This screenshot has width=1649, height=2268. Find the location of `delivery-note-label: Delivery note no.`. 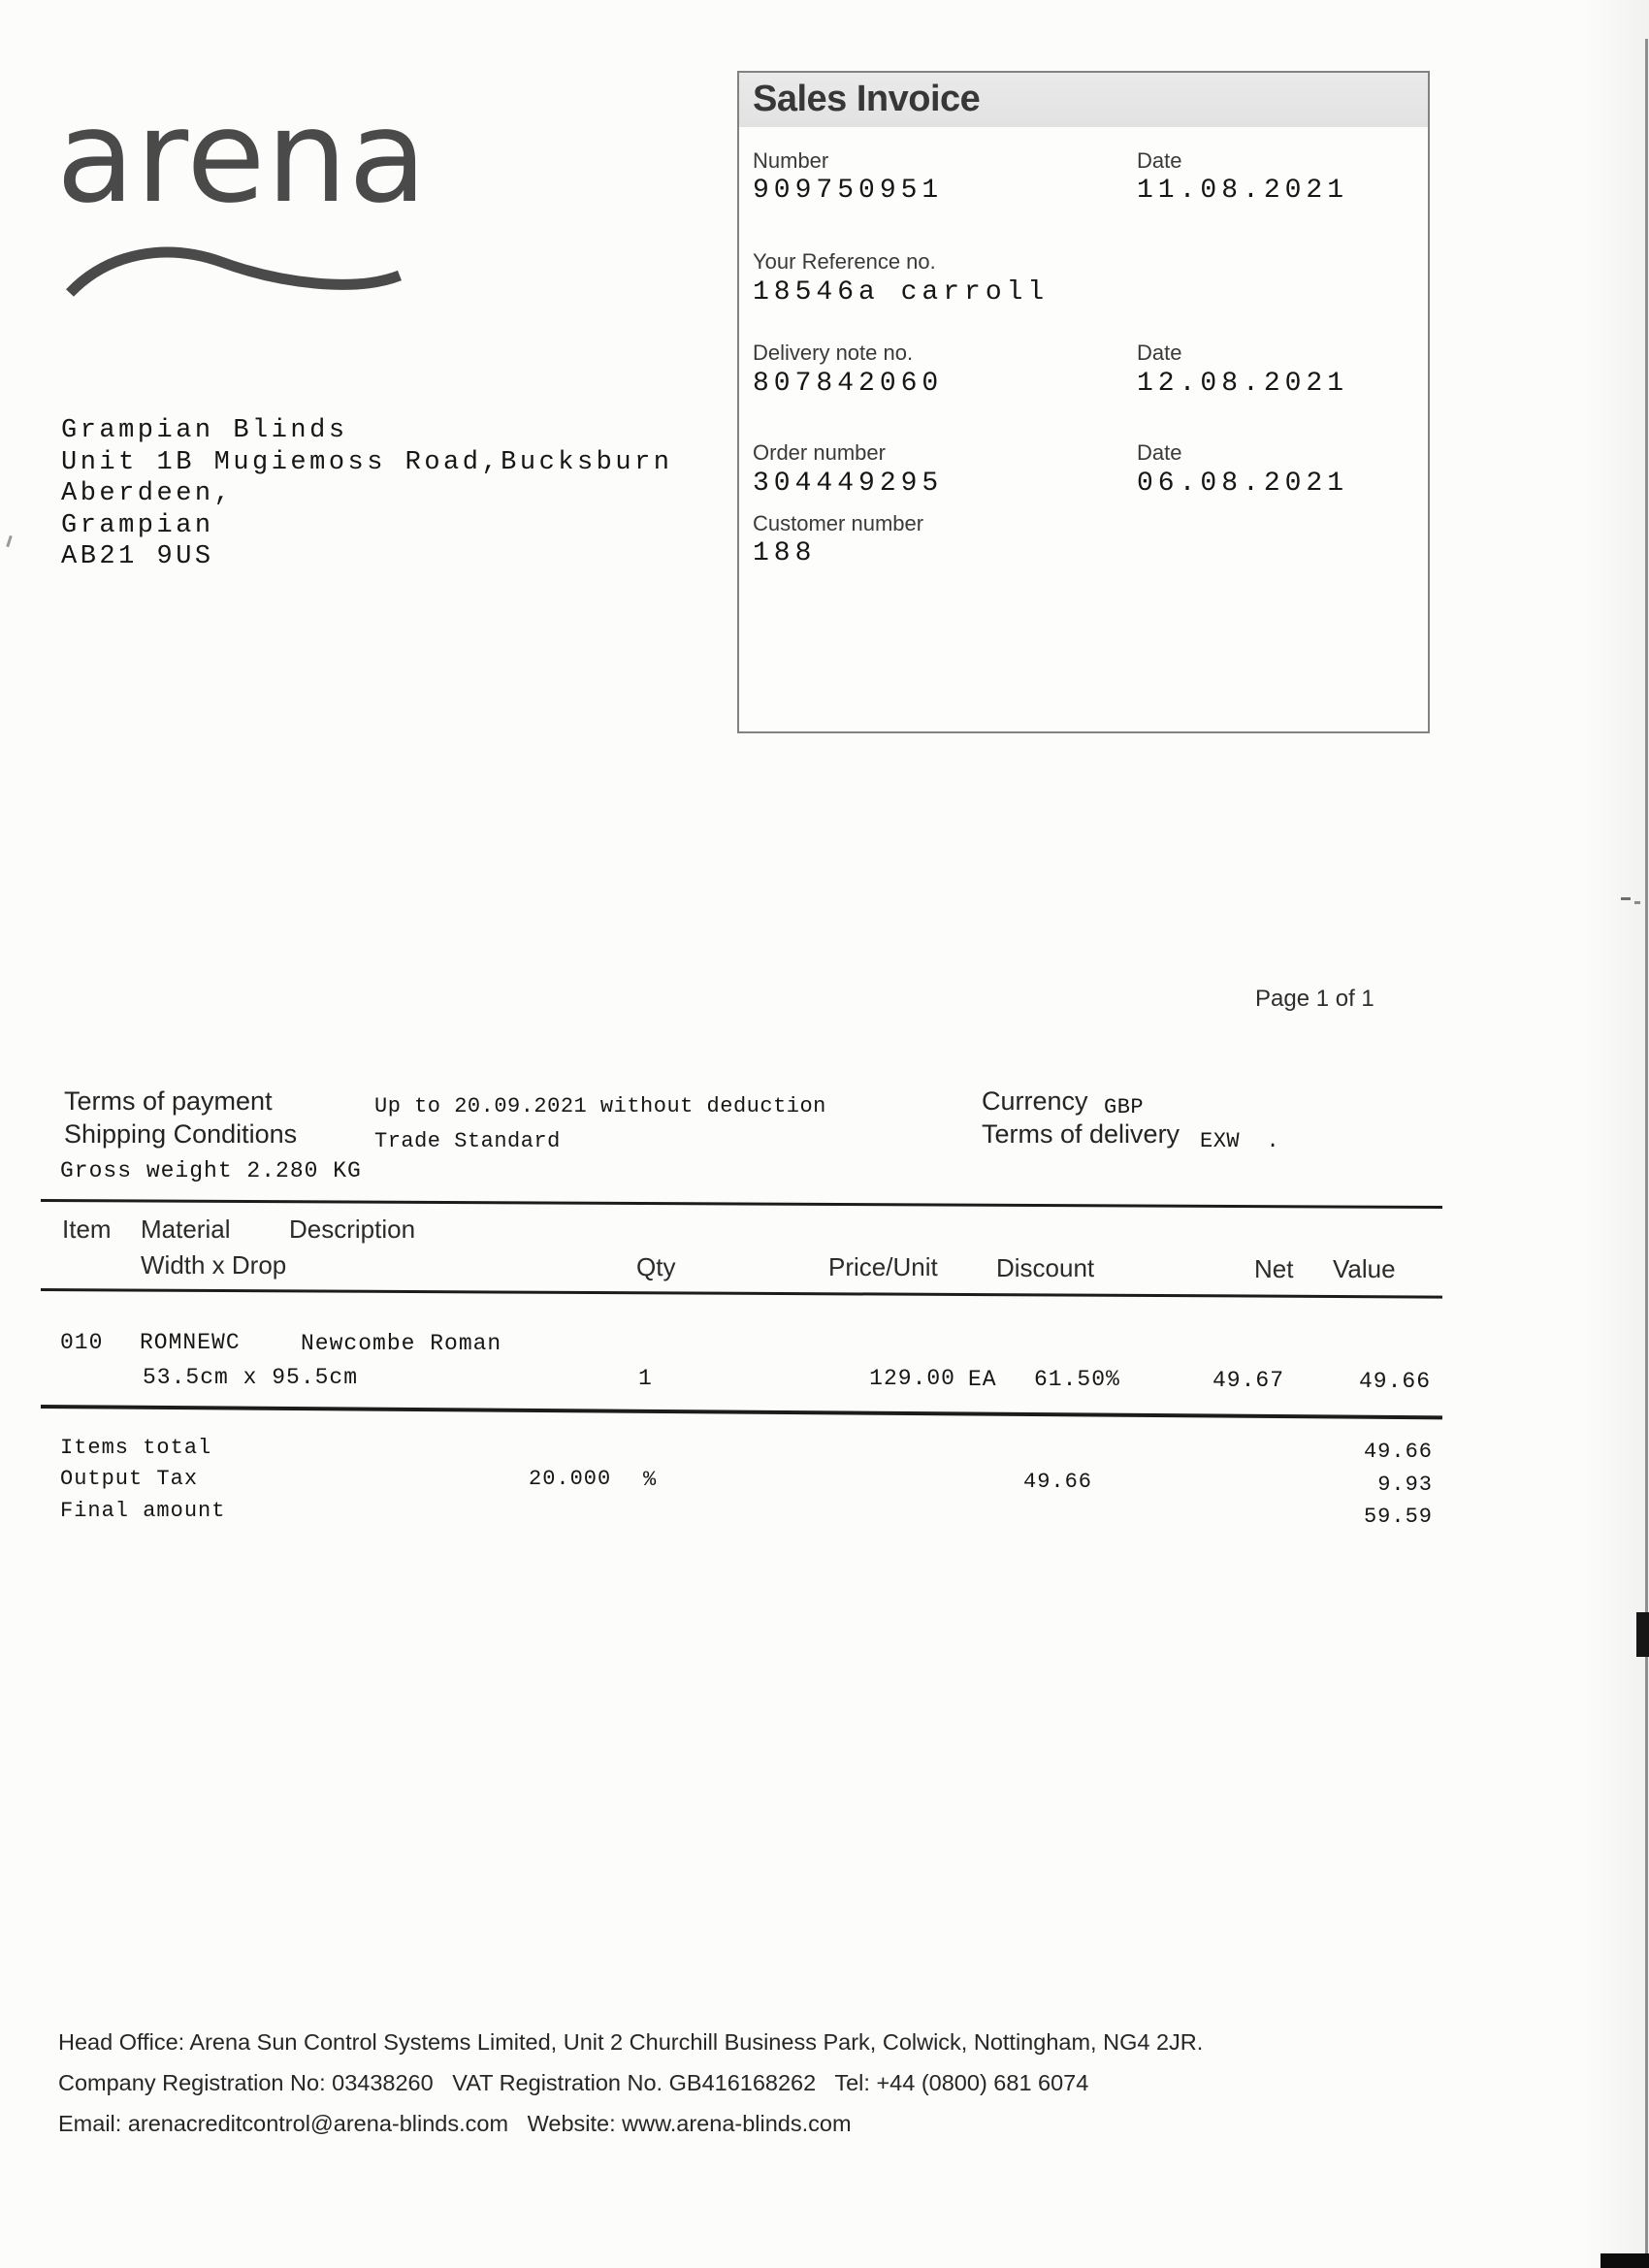

delivery-note-label: Delivery note no. is located at coordinates (833, 352).